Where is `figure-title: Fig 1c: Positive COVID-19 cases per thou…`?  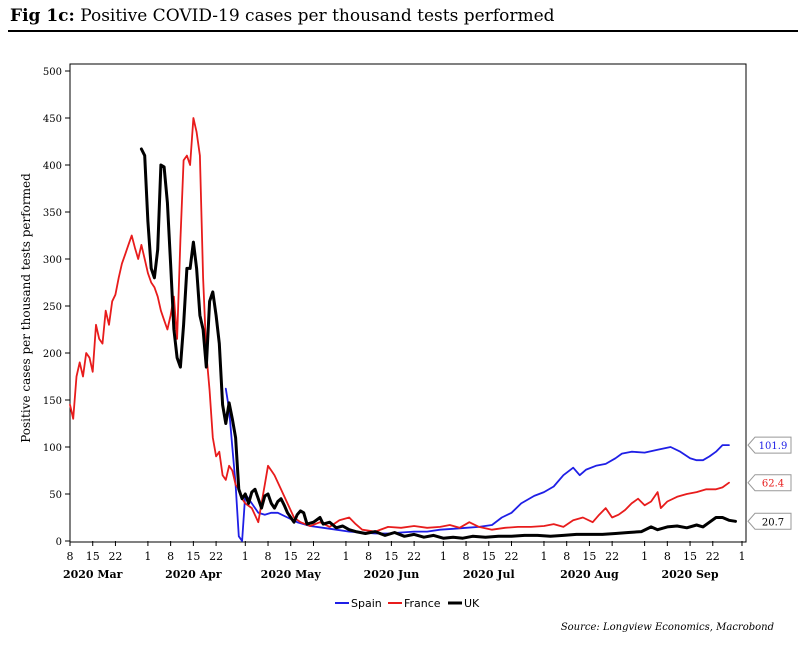 figure-title: Fig 1c: Positive COVID-19 cases per thou… is located at coordinates (282, 16).